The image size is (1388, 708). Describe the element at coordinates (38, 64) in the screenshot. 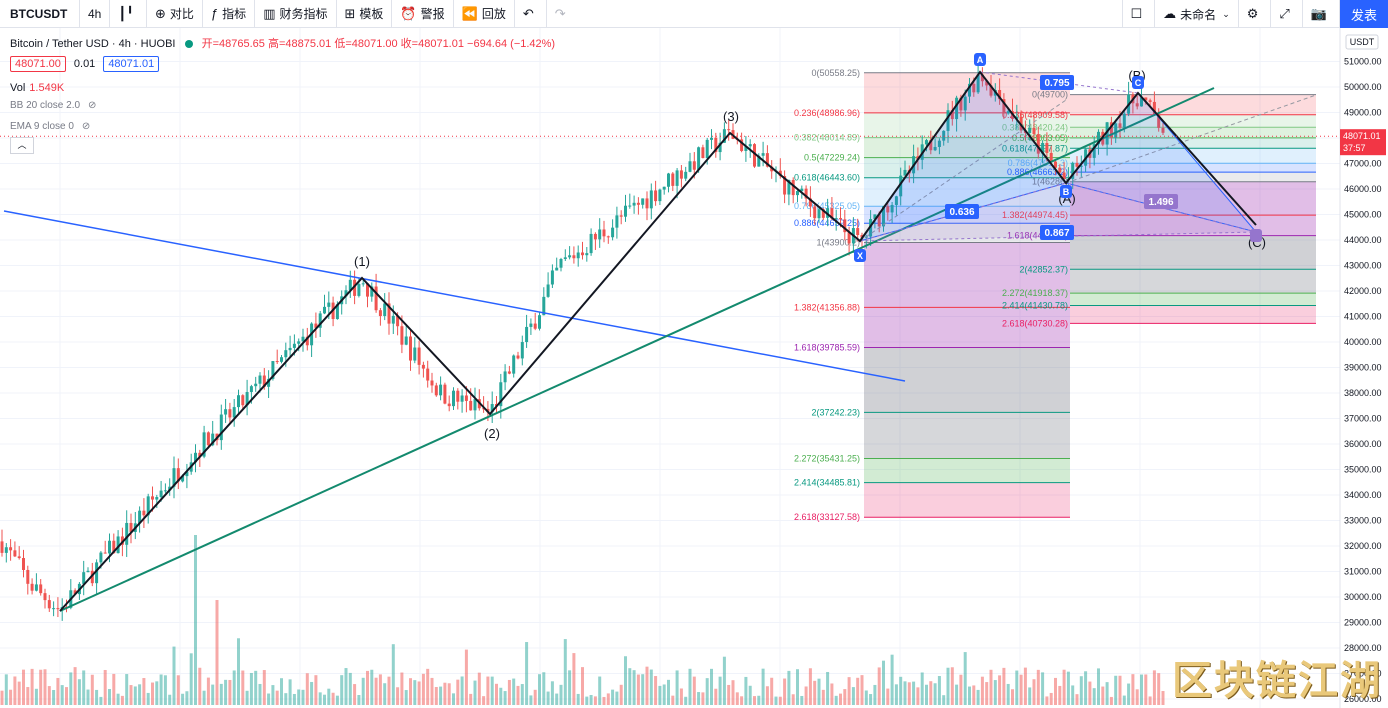

I see `sell-price-button: 48071.00` at that location.